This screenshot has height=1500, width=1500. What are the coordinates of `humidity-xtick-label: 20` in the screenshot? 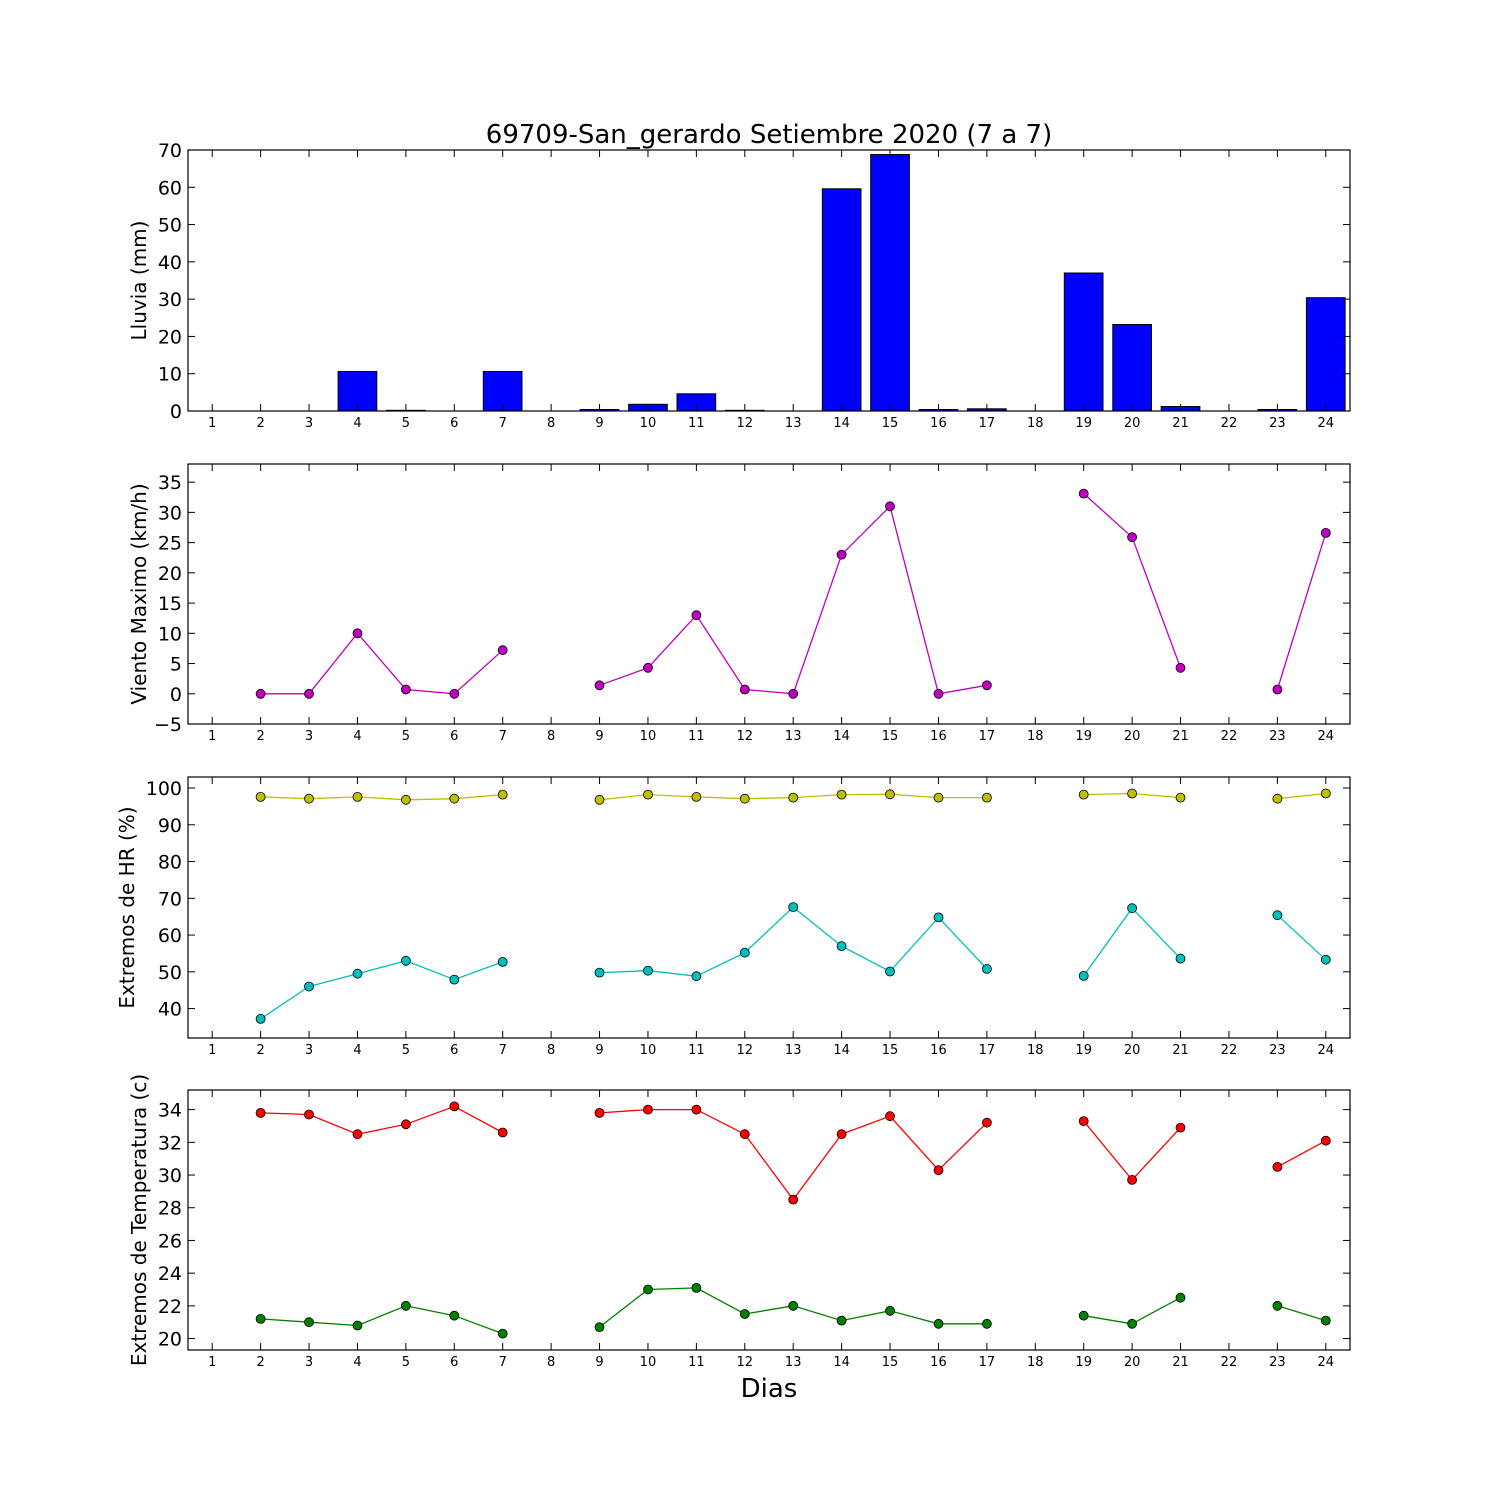 It's located at (1132, 1050).